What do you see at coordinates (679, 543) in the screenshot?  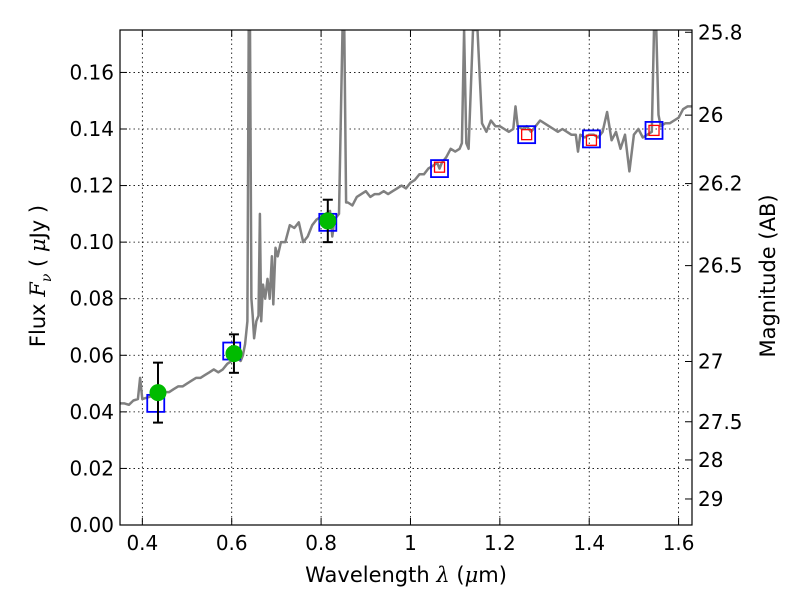 I see `x-tick-label: 1.6` at bounding box center [679, 543].